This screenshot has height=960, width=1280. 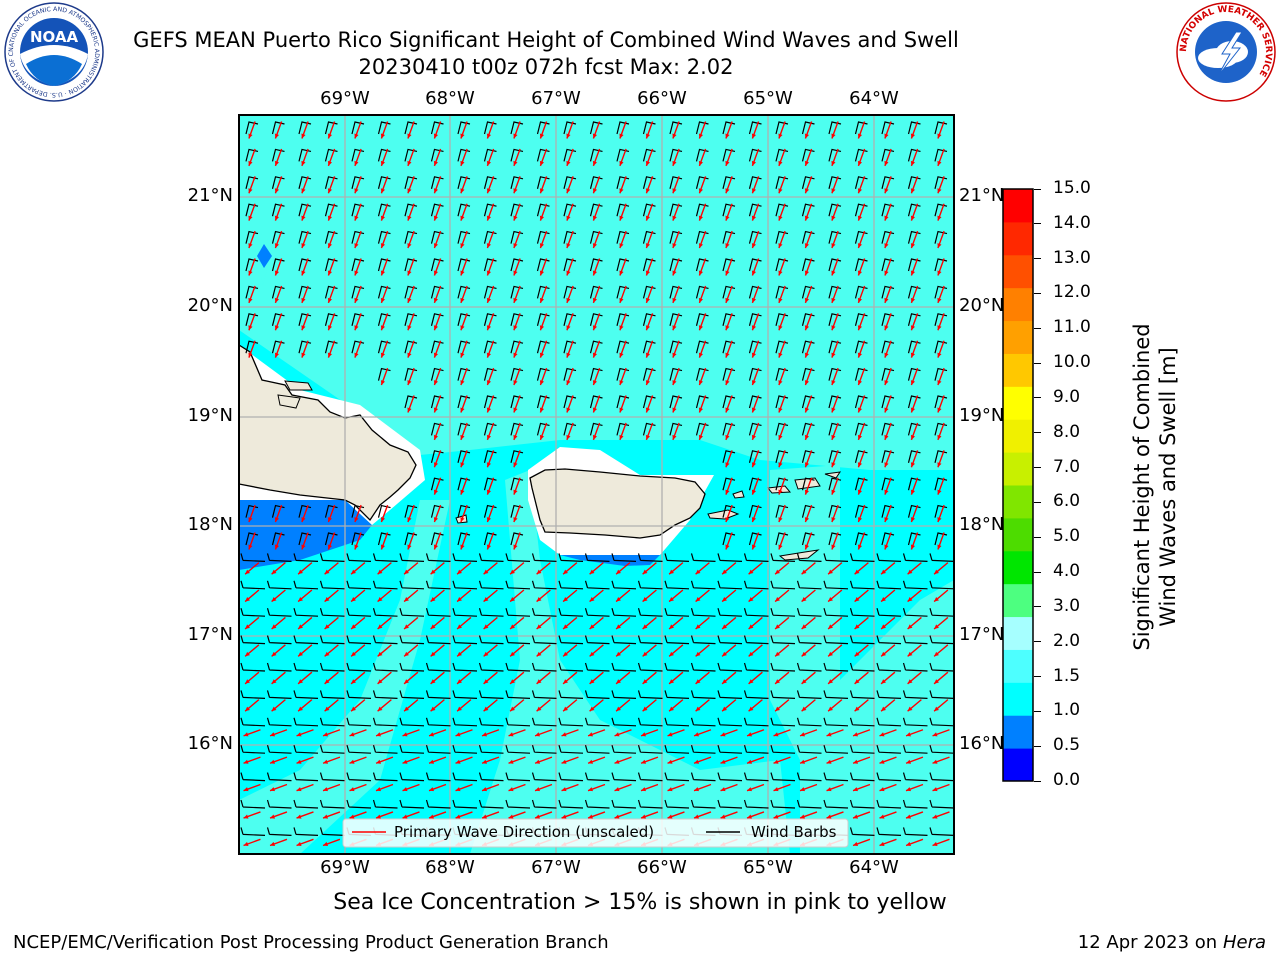 I want to click on colorbar-label-line1: Significant Height of Combined, so click(x=1142, y=487).